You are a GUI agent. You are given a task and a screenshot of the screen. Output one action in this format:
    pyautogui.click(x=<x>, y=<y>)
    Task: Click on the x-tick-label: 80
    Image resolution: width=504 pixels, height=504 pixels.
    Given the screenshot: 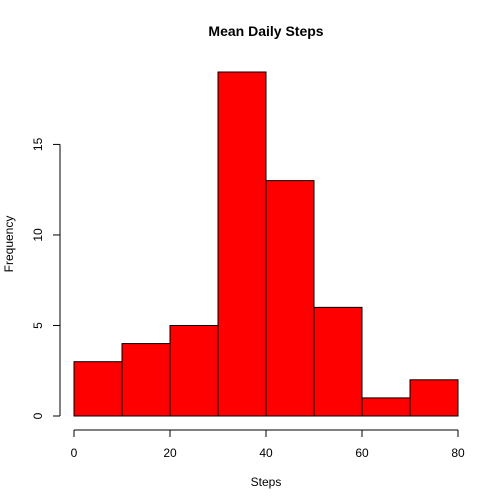 What is the action you would take?
    pyautogui.click(x=458, y=453)
    